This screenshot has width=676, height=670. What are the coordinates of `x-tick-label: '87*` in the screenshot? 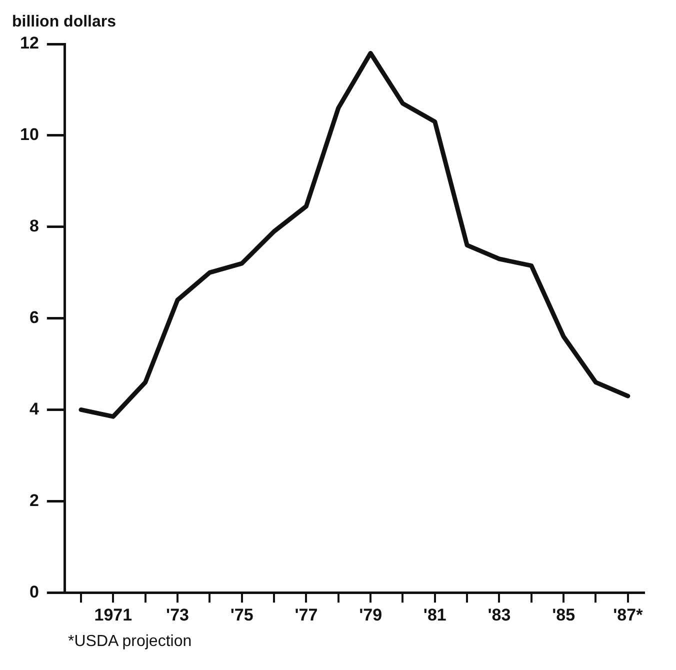 It's located at (628, 614).